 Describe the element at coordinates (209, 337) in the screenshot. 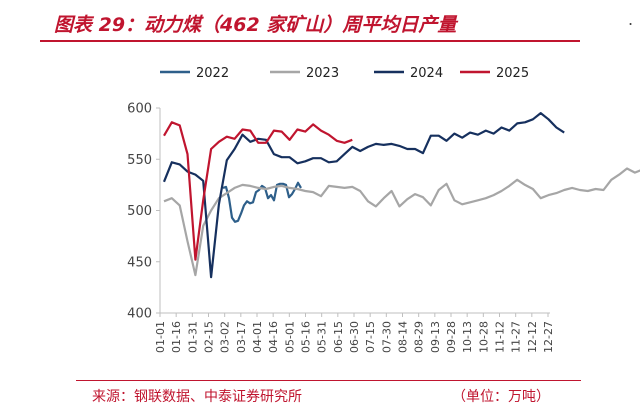

I see `x-tick-label-02-15: 02-15` at that location.